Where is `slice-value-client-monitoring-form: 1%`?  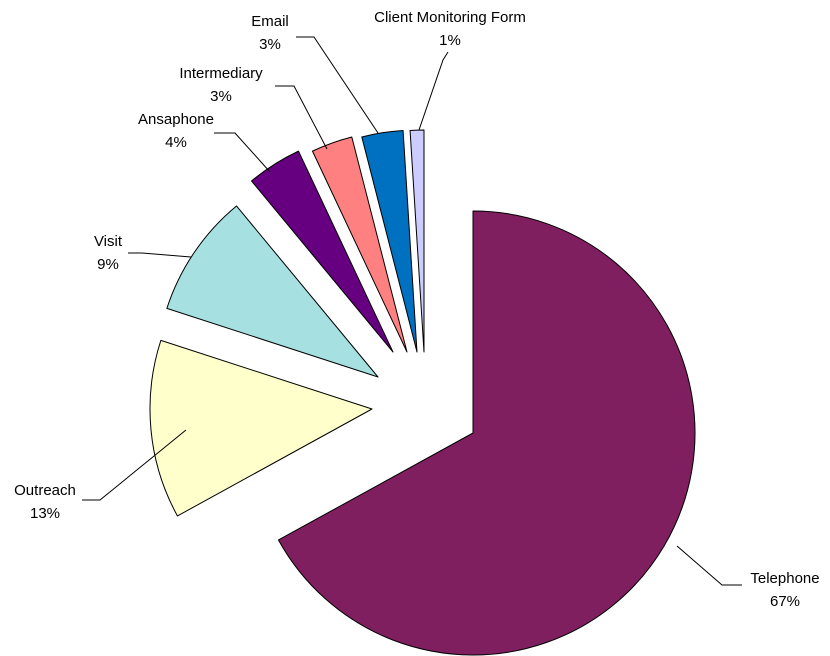 slice-value-client-monitoring-form: 1% is located at coordinates (450, 40).